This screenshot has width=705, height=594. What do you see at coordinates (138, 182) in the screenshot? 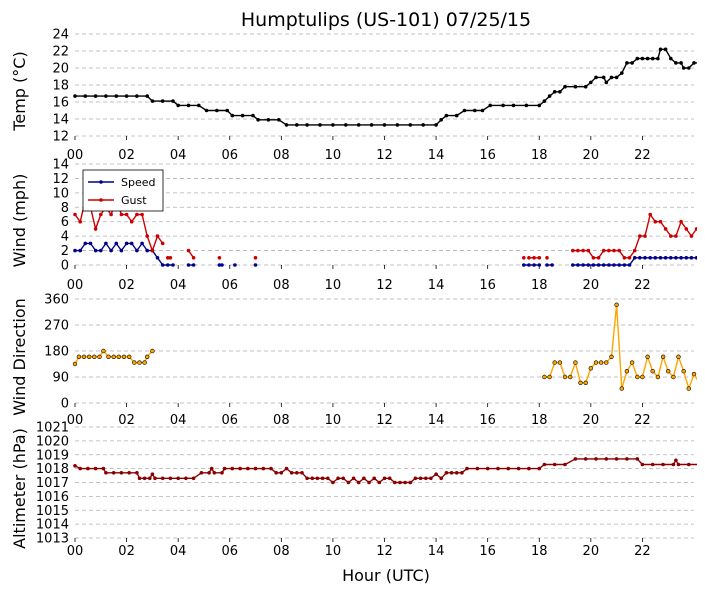
I see `legend-label: Speed` at bounding box center [138, 182].